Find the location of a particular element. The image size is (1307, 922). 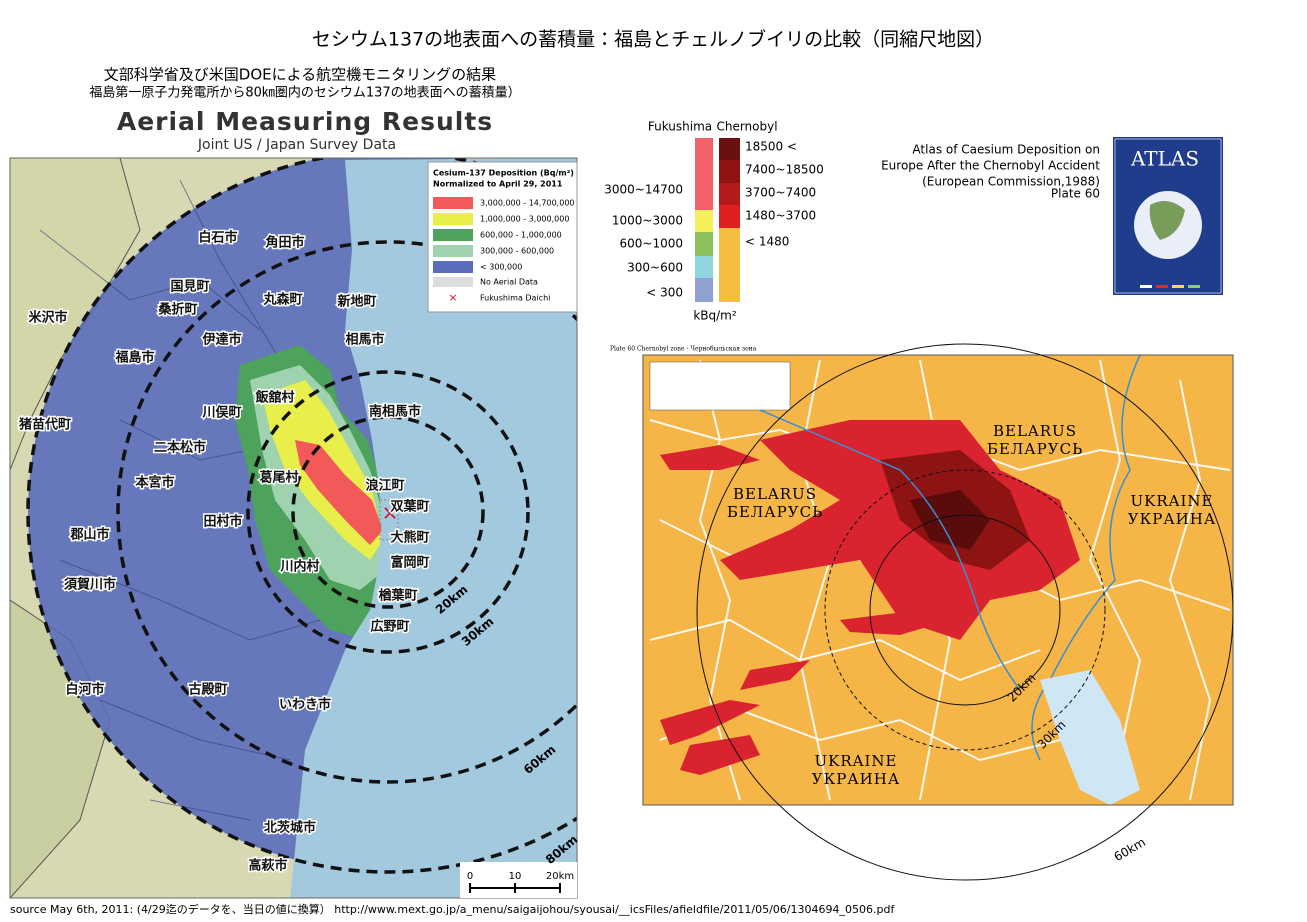

place-label: 双葉町 is located at coordinates (409, 507).